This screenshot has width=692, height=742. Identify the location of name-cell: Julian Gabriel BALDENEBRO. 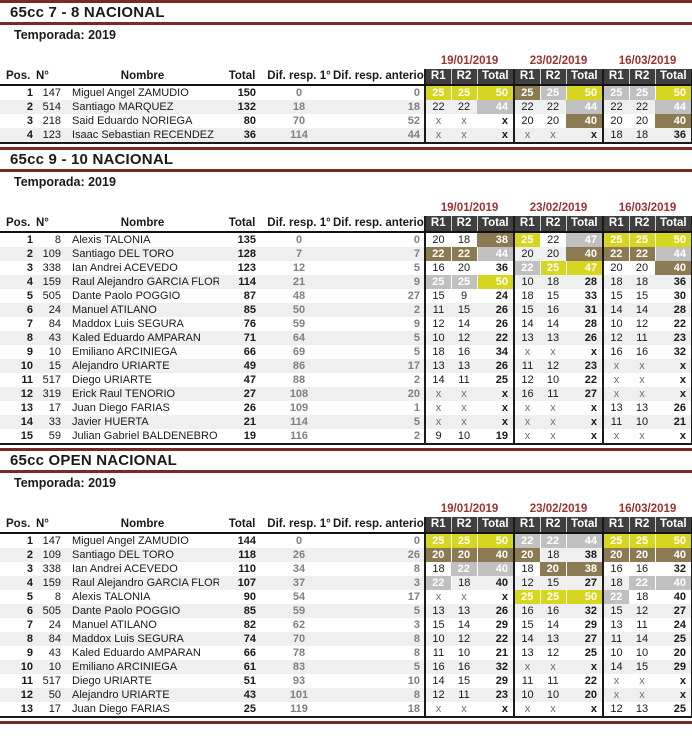
(142, 437).